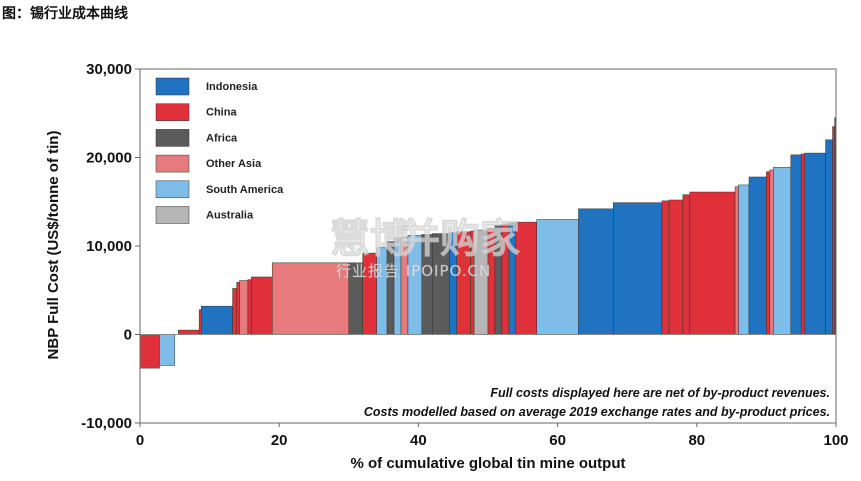 The image size is (861, 481). I want to click on watermark: 慧博 并购家 行业报告 IPOIPO.CN, so click(425, 248).